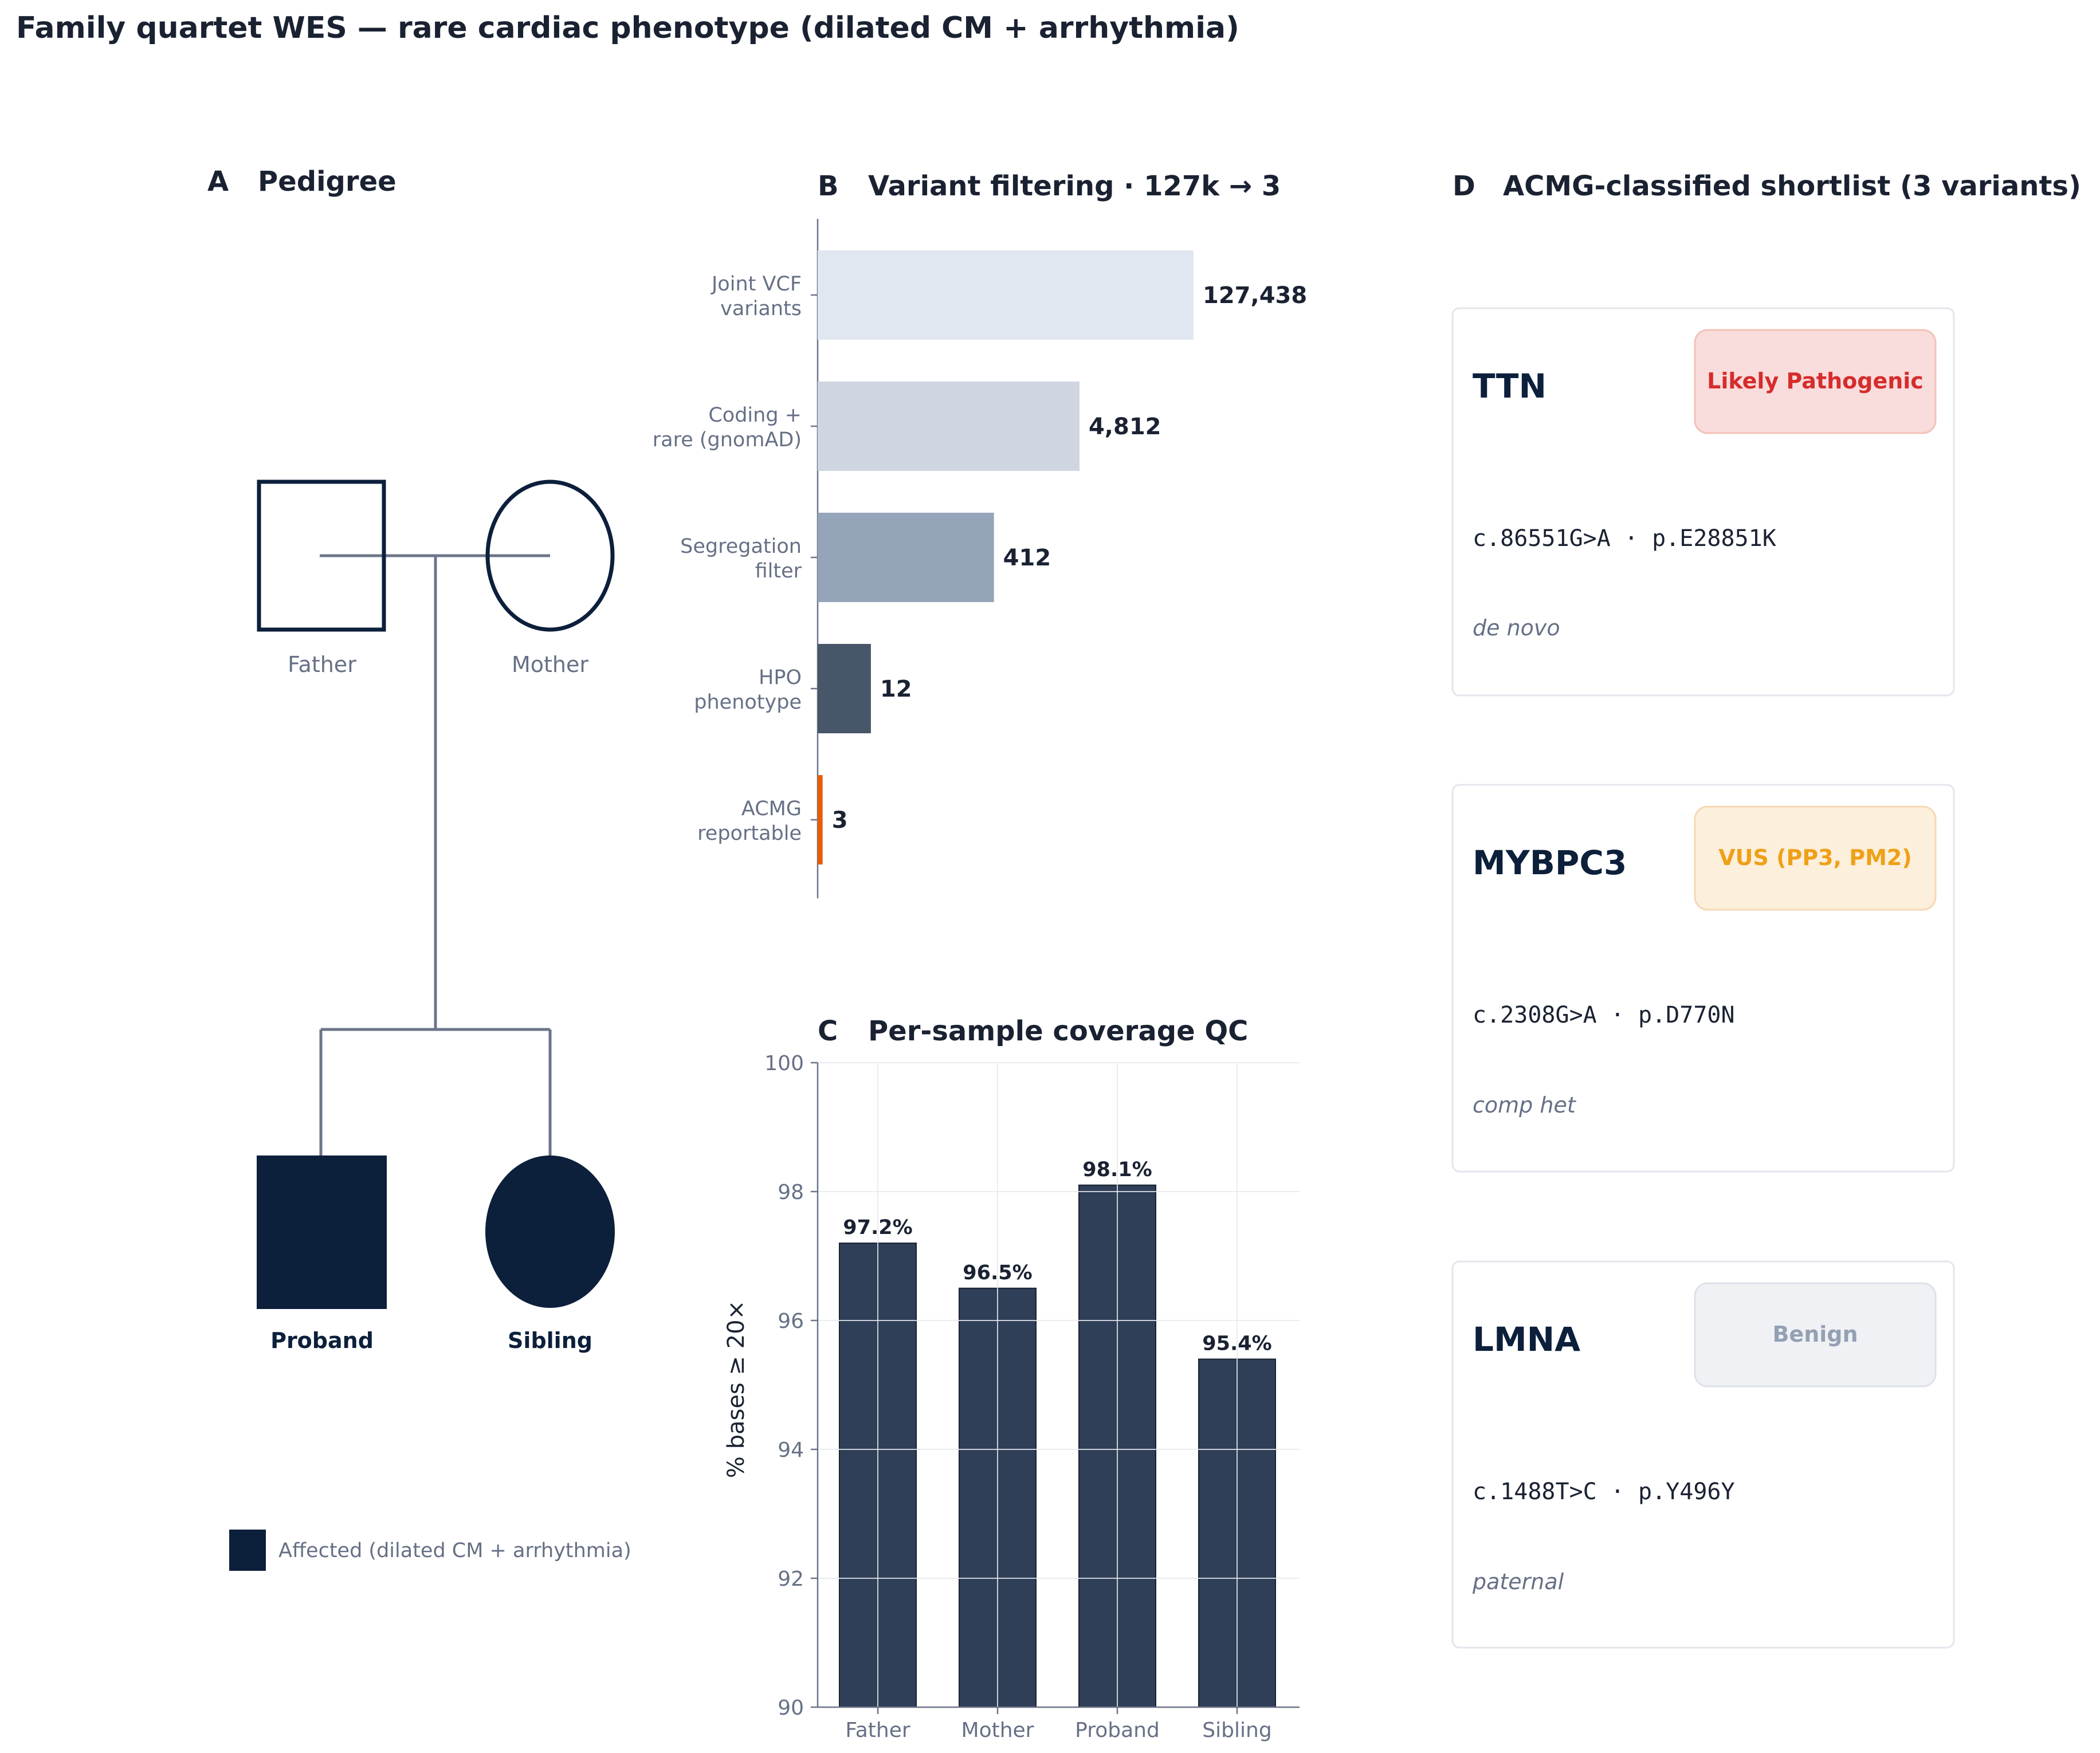 The image size is (2100, 1753). I want to click on panel-c-y-axis-label: % bases ≥ 20×, so click(736, 1389).